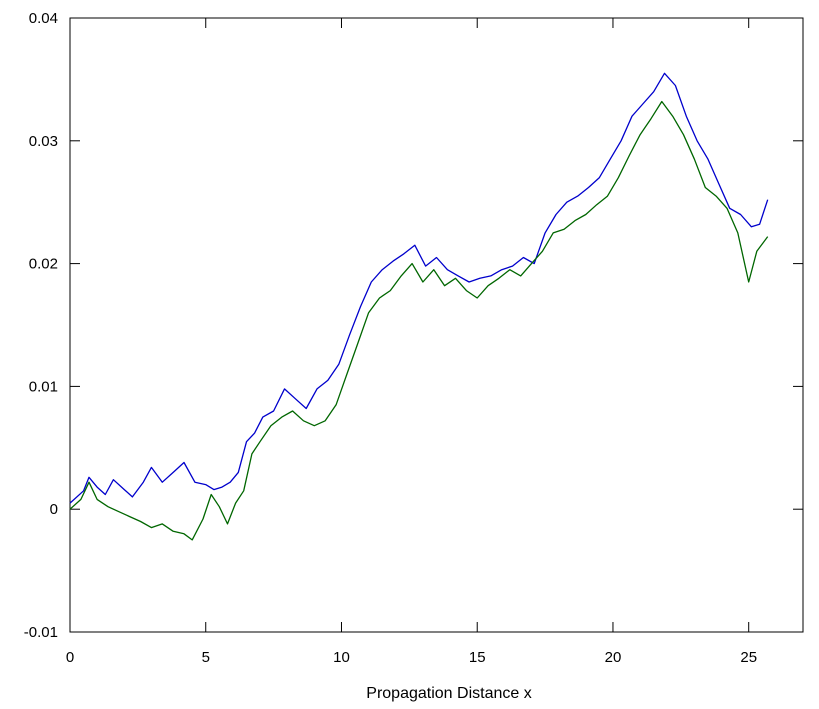  I want to click on y-tick-label: 0.02, so click(43, 264).